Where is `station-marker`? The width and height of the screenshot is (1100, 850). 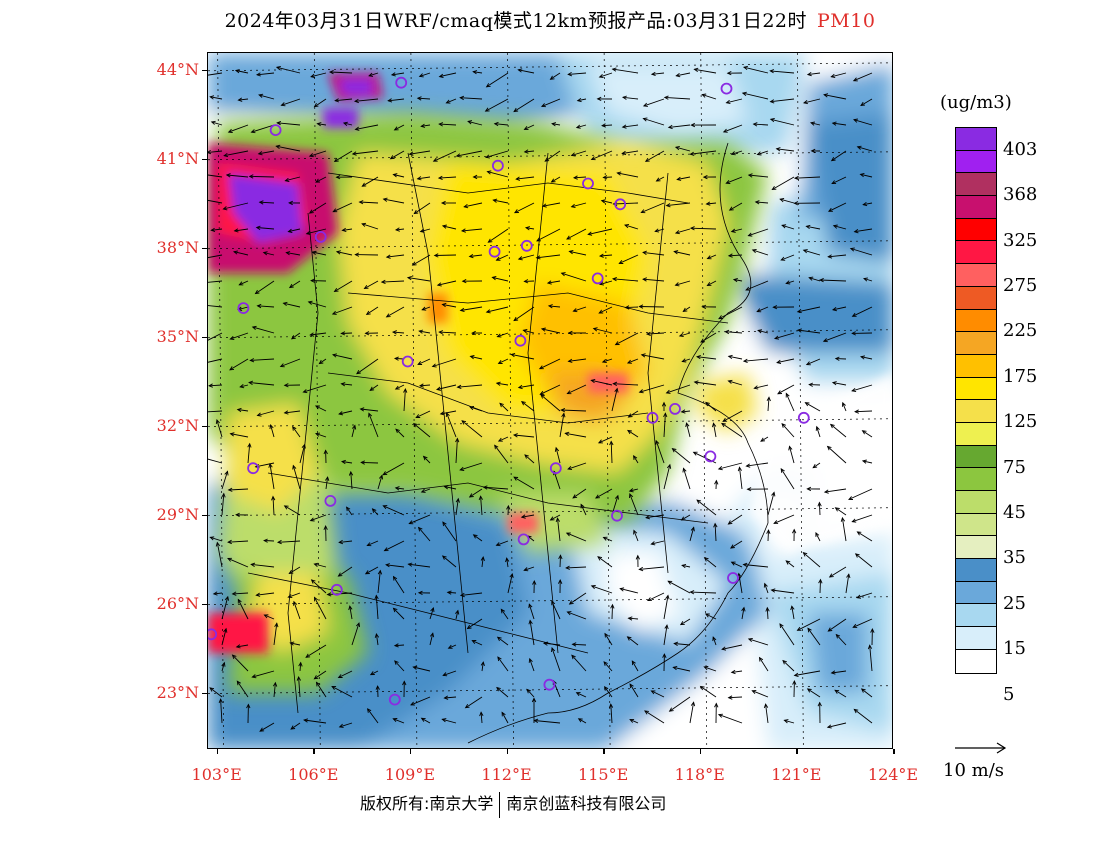 station-marker is located at coordinates (597, 278).